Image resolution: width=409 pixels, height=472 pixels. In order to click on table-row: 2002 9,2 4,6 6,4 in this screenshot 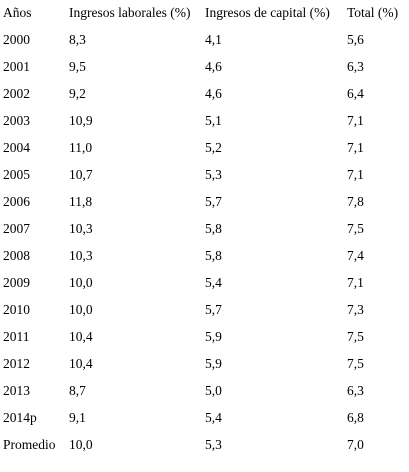, I will do `click(206, 99)`.